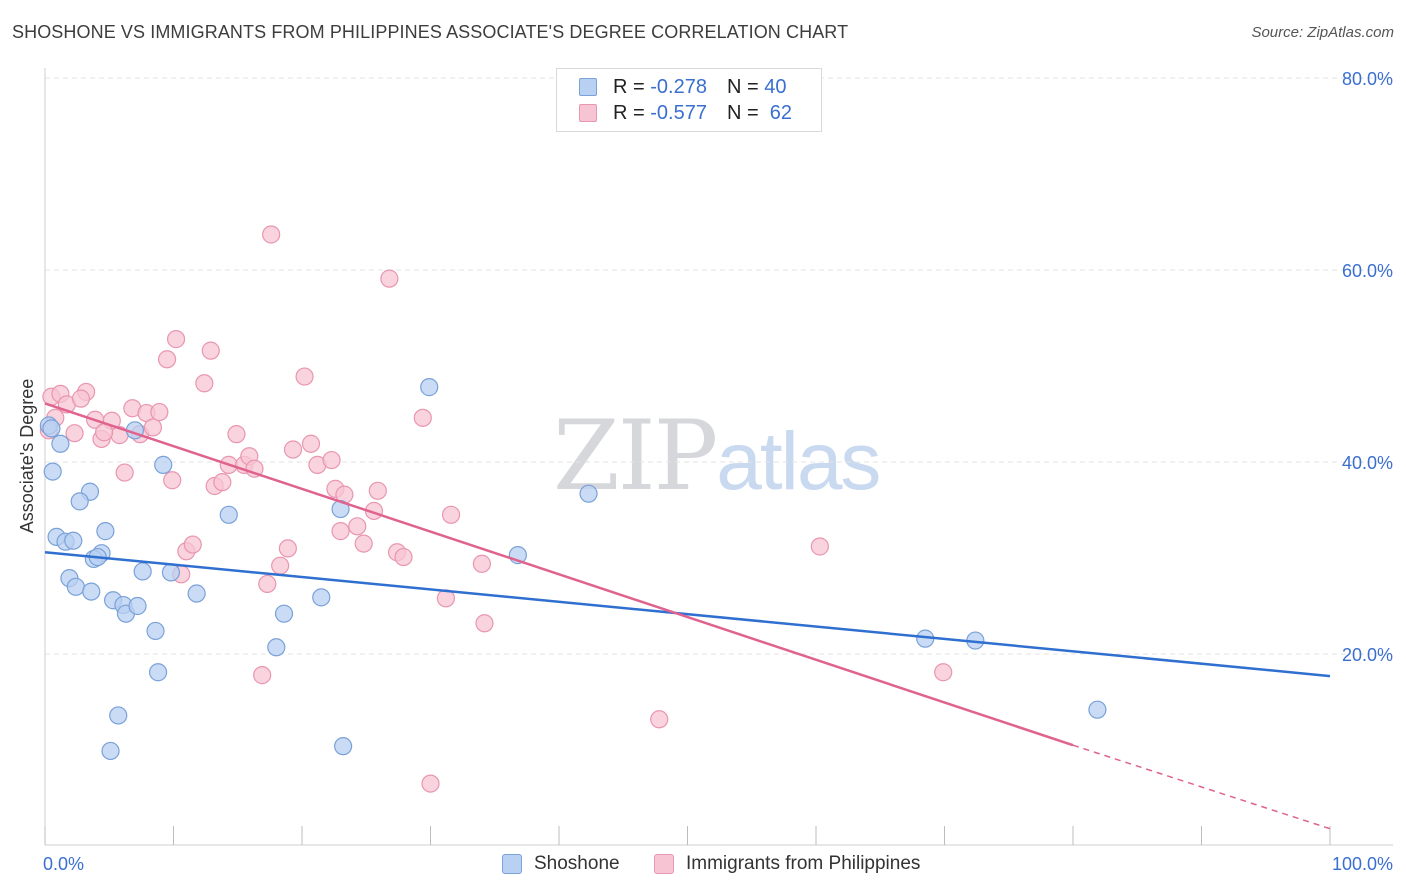 The image size is (1406, 892). What do you see at coordinates (1367, 463) in the screenshot?
I see `y-tick-label: 40.0%` at bounding box center [1367, 463].